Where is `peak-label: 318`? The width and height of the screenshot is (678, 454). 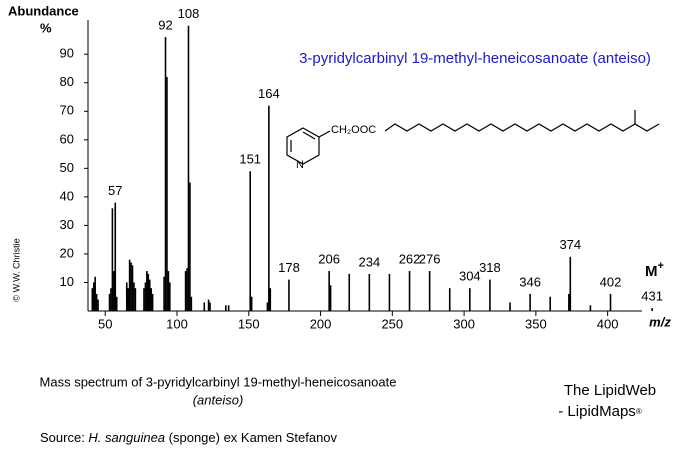 peak-label: 318 is located at coordinates (490, 267).